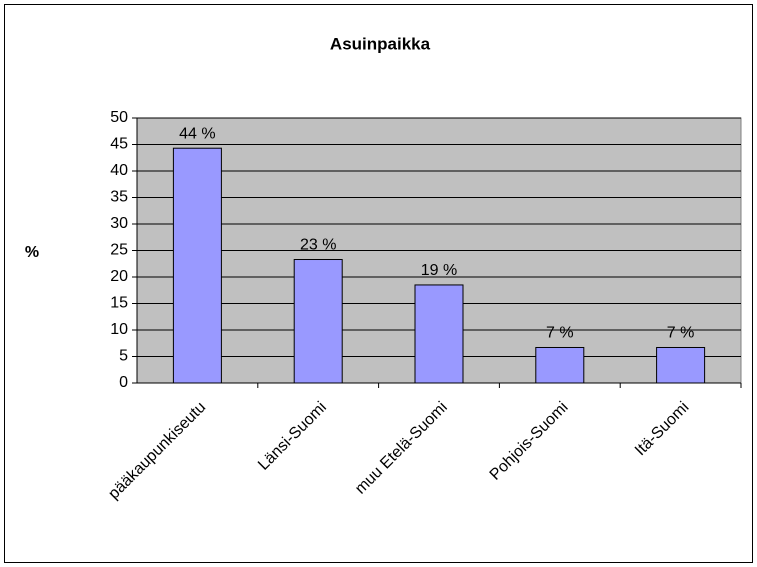 The width and height of the screenshot is (757, 567). I want to click on y-axis-label: %, so click(32, 252).